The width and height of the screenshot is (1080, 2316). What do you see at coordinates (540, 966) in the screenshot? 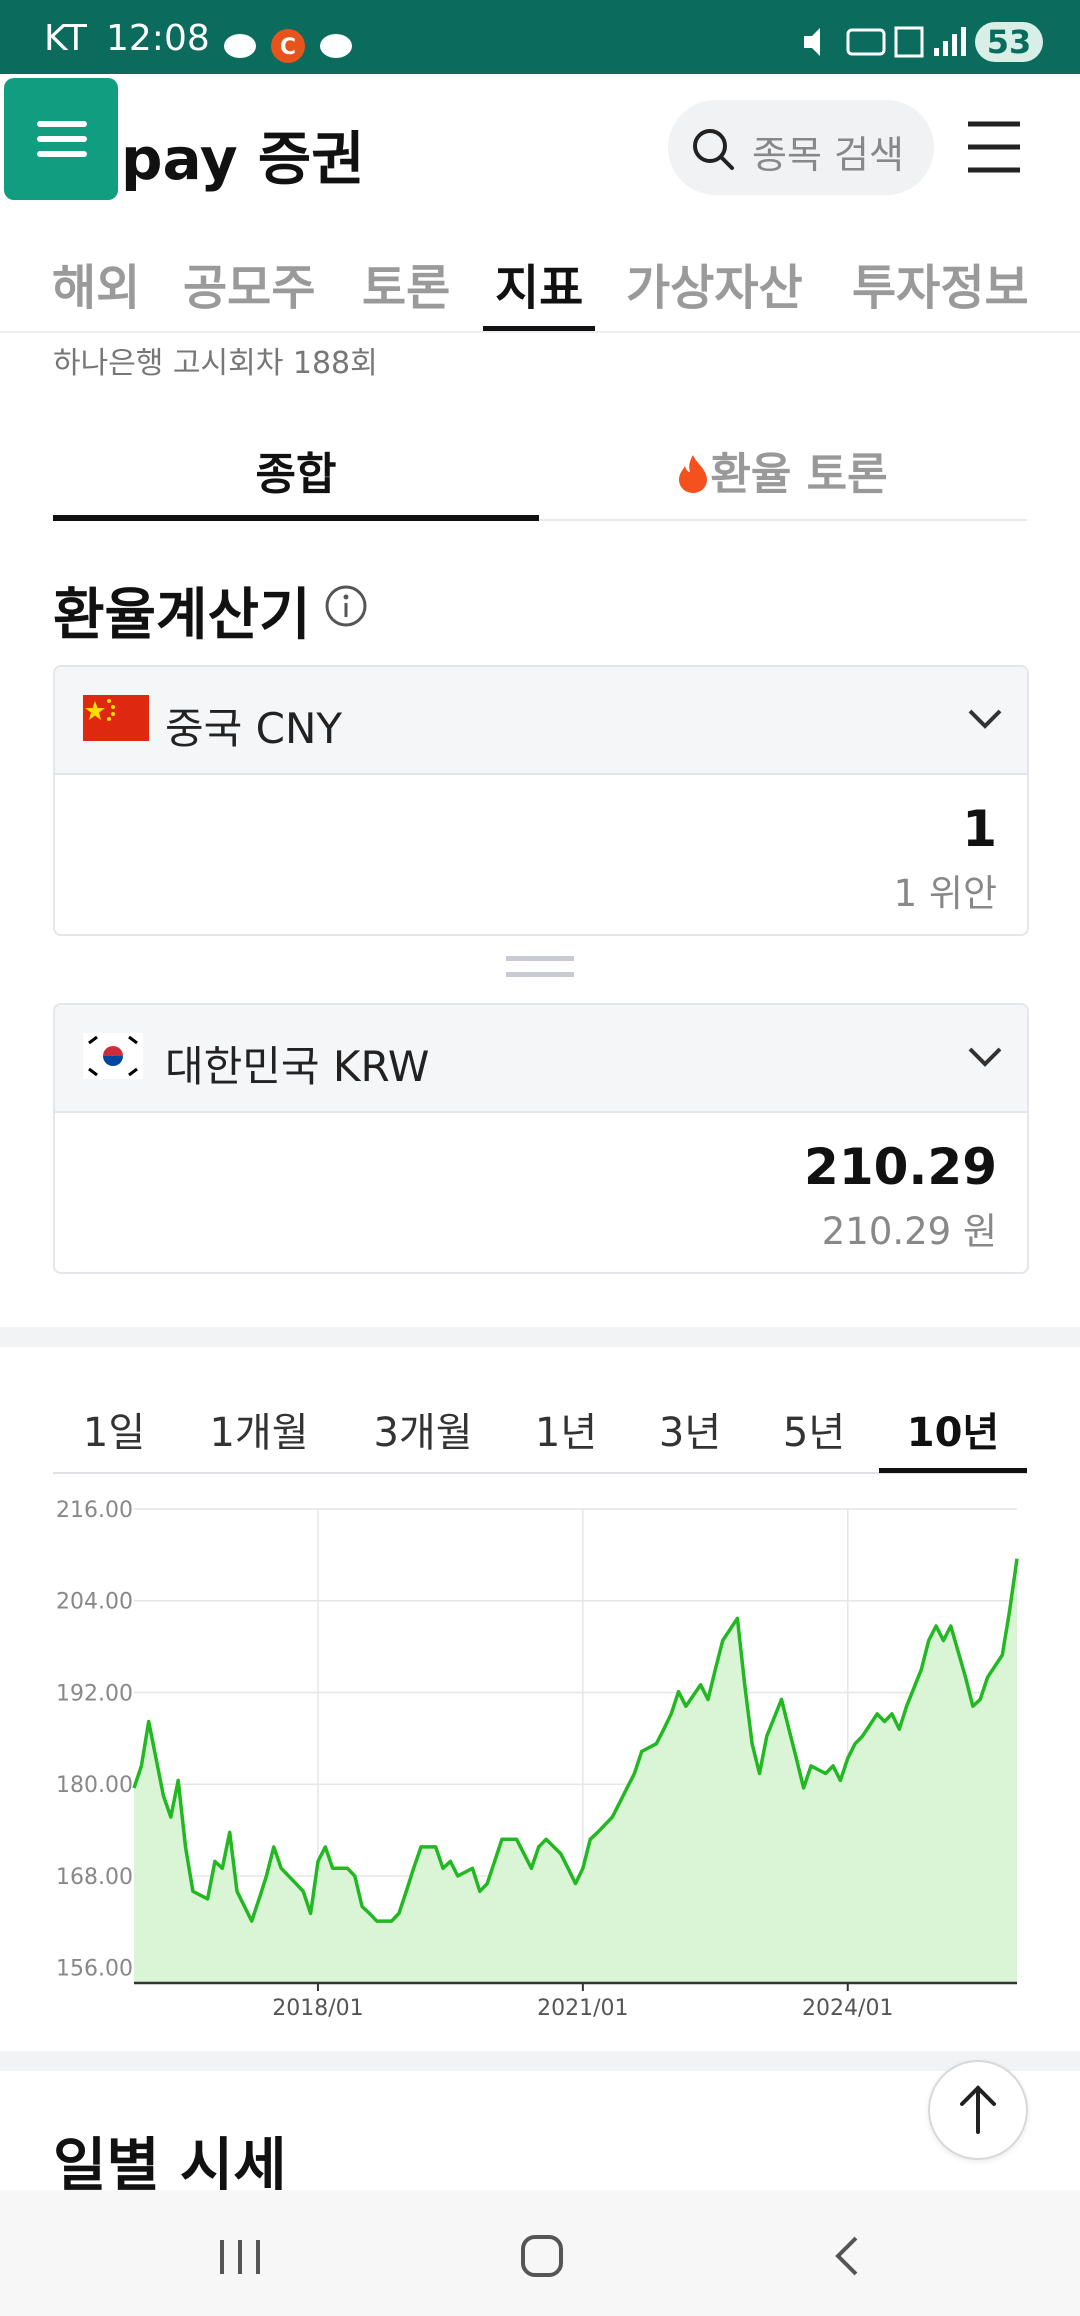
I see `equals-icon` at bounding box center [540, 966].